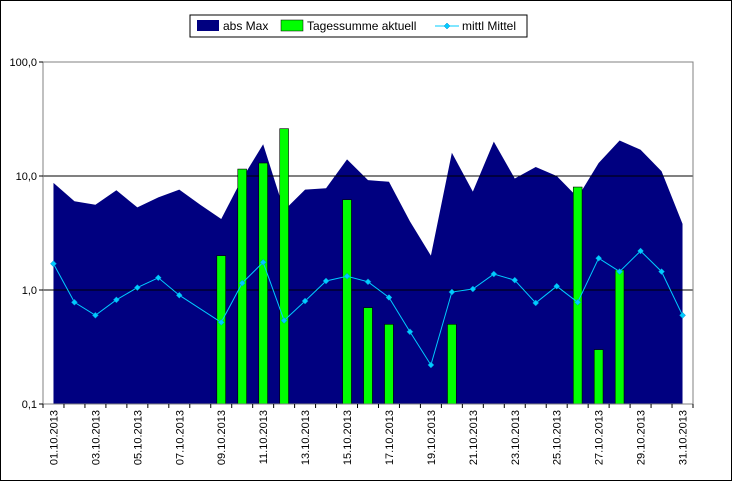  Describe the element at coordinates (640, 251) in the screenshot. I see `point-29.10.2013` at that location.